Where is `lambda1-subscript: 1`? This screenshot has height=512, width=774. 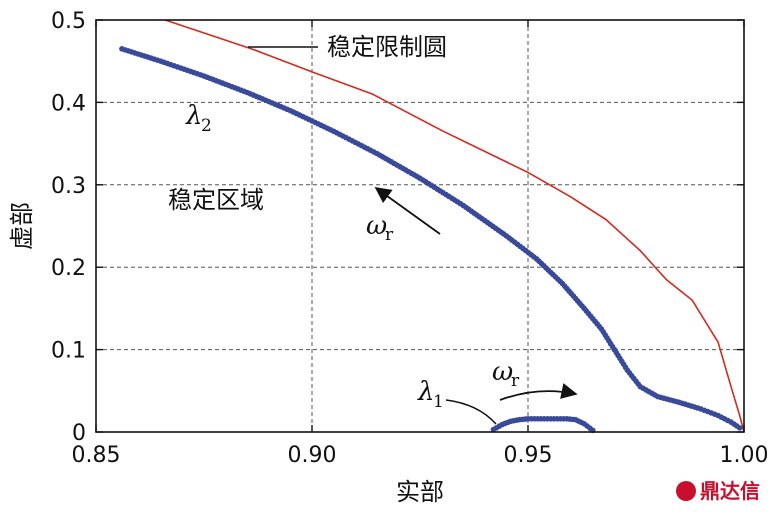
lambda1-subscript: 1 is located at coordinates (438, 402).